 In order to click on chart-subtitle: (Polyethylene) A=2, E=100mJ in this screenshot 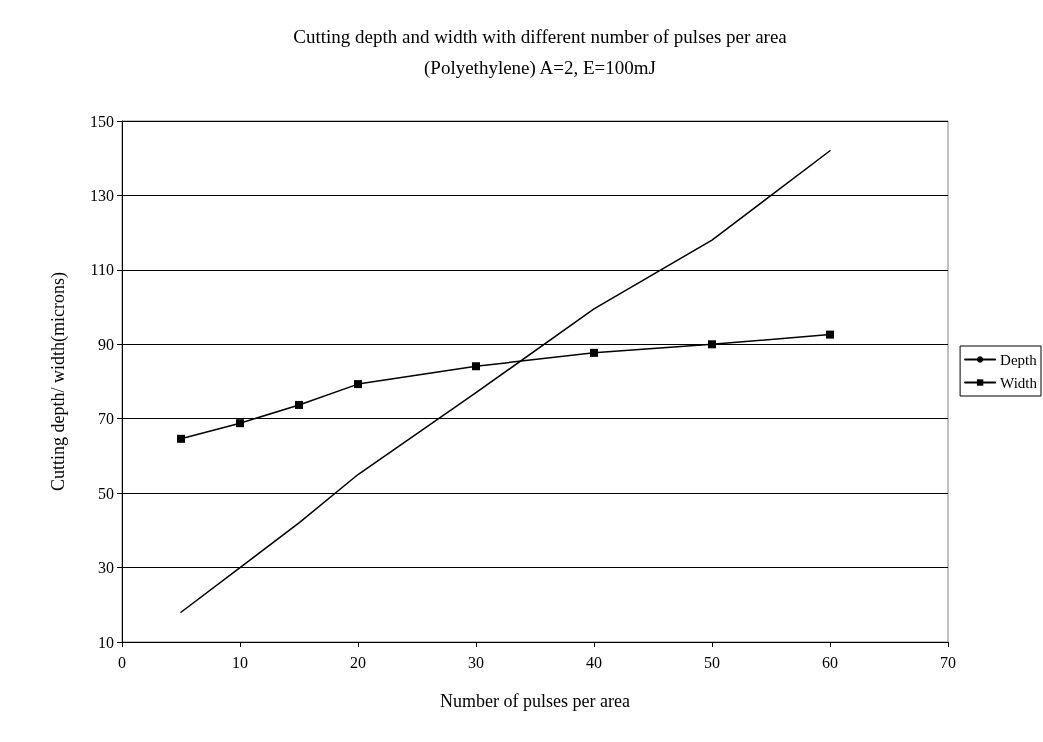, I will do `click(540, 68)`.